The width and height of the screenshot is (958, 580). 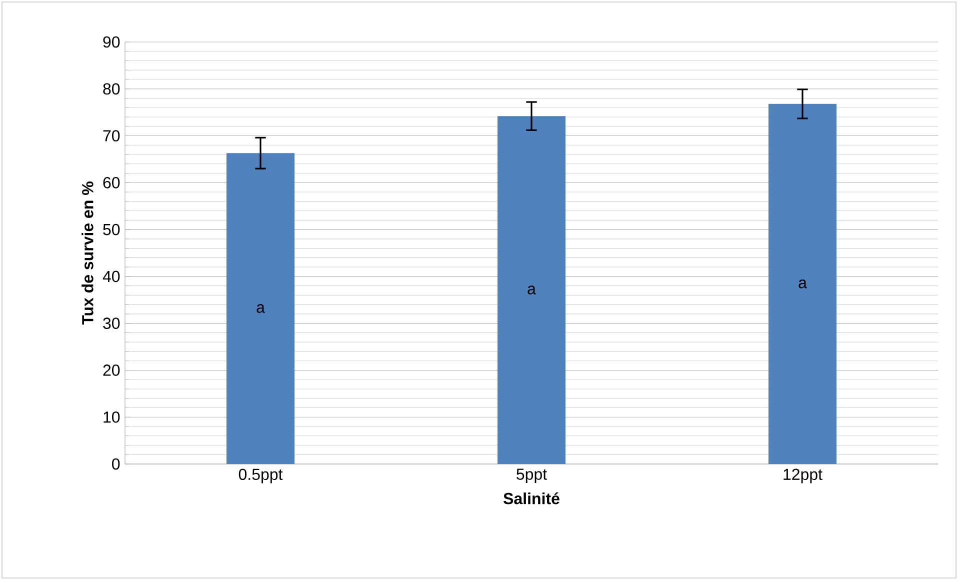 I want to click on y-tick-label: 30, so click(x=111, y=323).